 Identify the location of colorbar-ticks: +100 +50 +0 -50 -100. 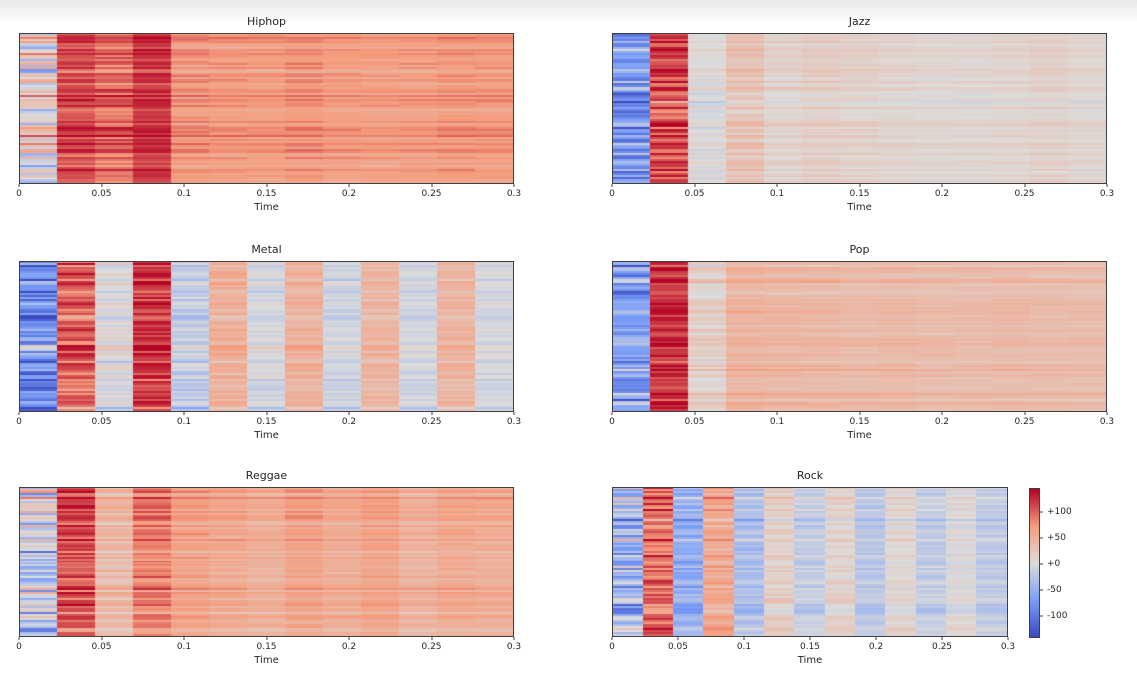
(1070, 563).